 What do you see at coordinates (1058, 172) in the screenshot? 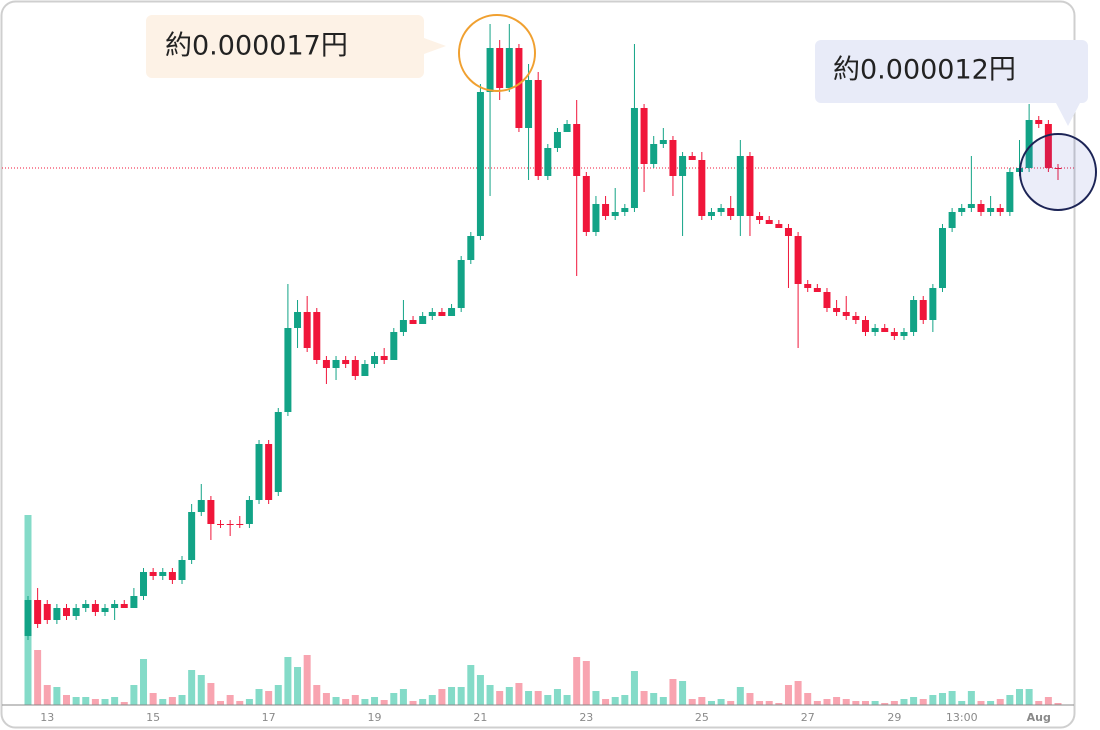
I see `highlight-circle` at bounding box center [1058, 172].